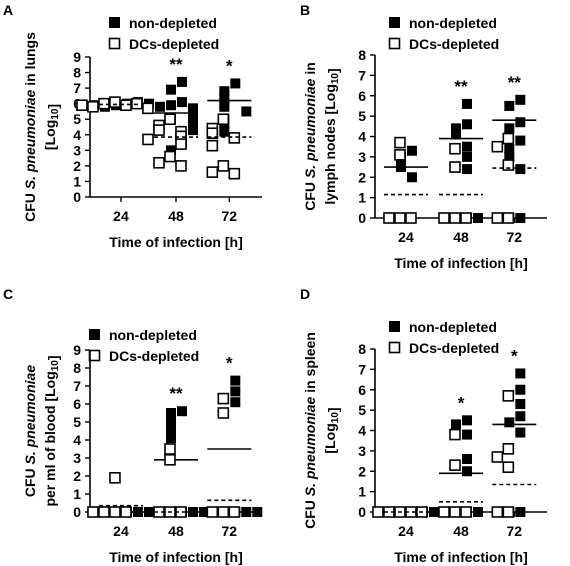 The width and height of the screenshot is (570, 566). I want to click on panel-letter: D, so click(305, 294).